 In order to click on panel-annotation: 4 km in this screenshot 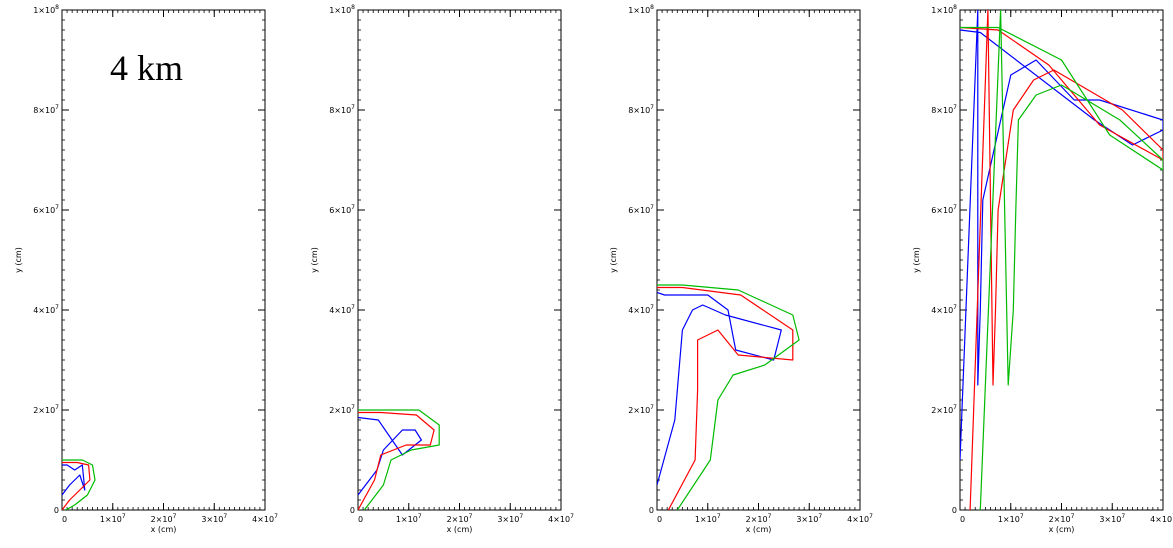, I will do `click(146, 68)`.